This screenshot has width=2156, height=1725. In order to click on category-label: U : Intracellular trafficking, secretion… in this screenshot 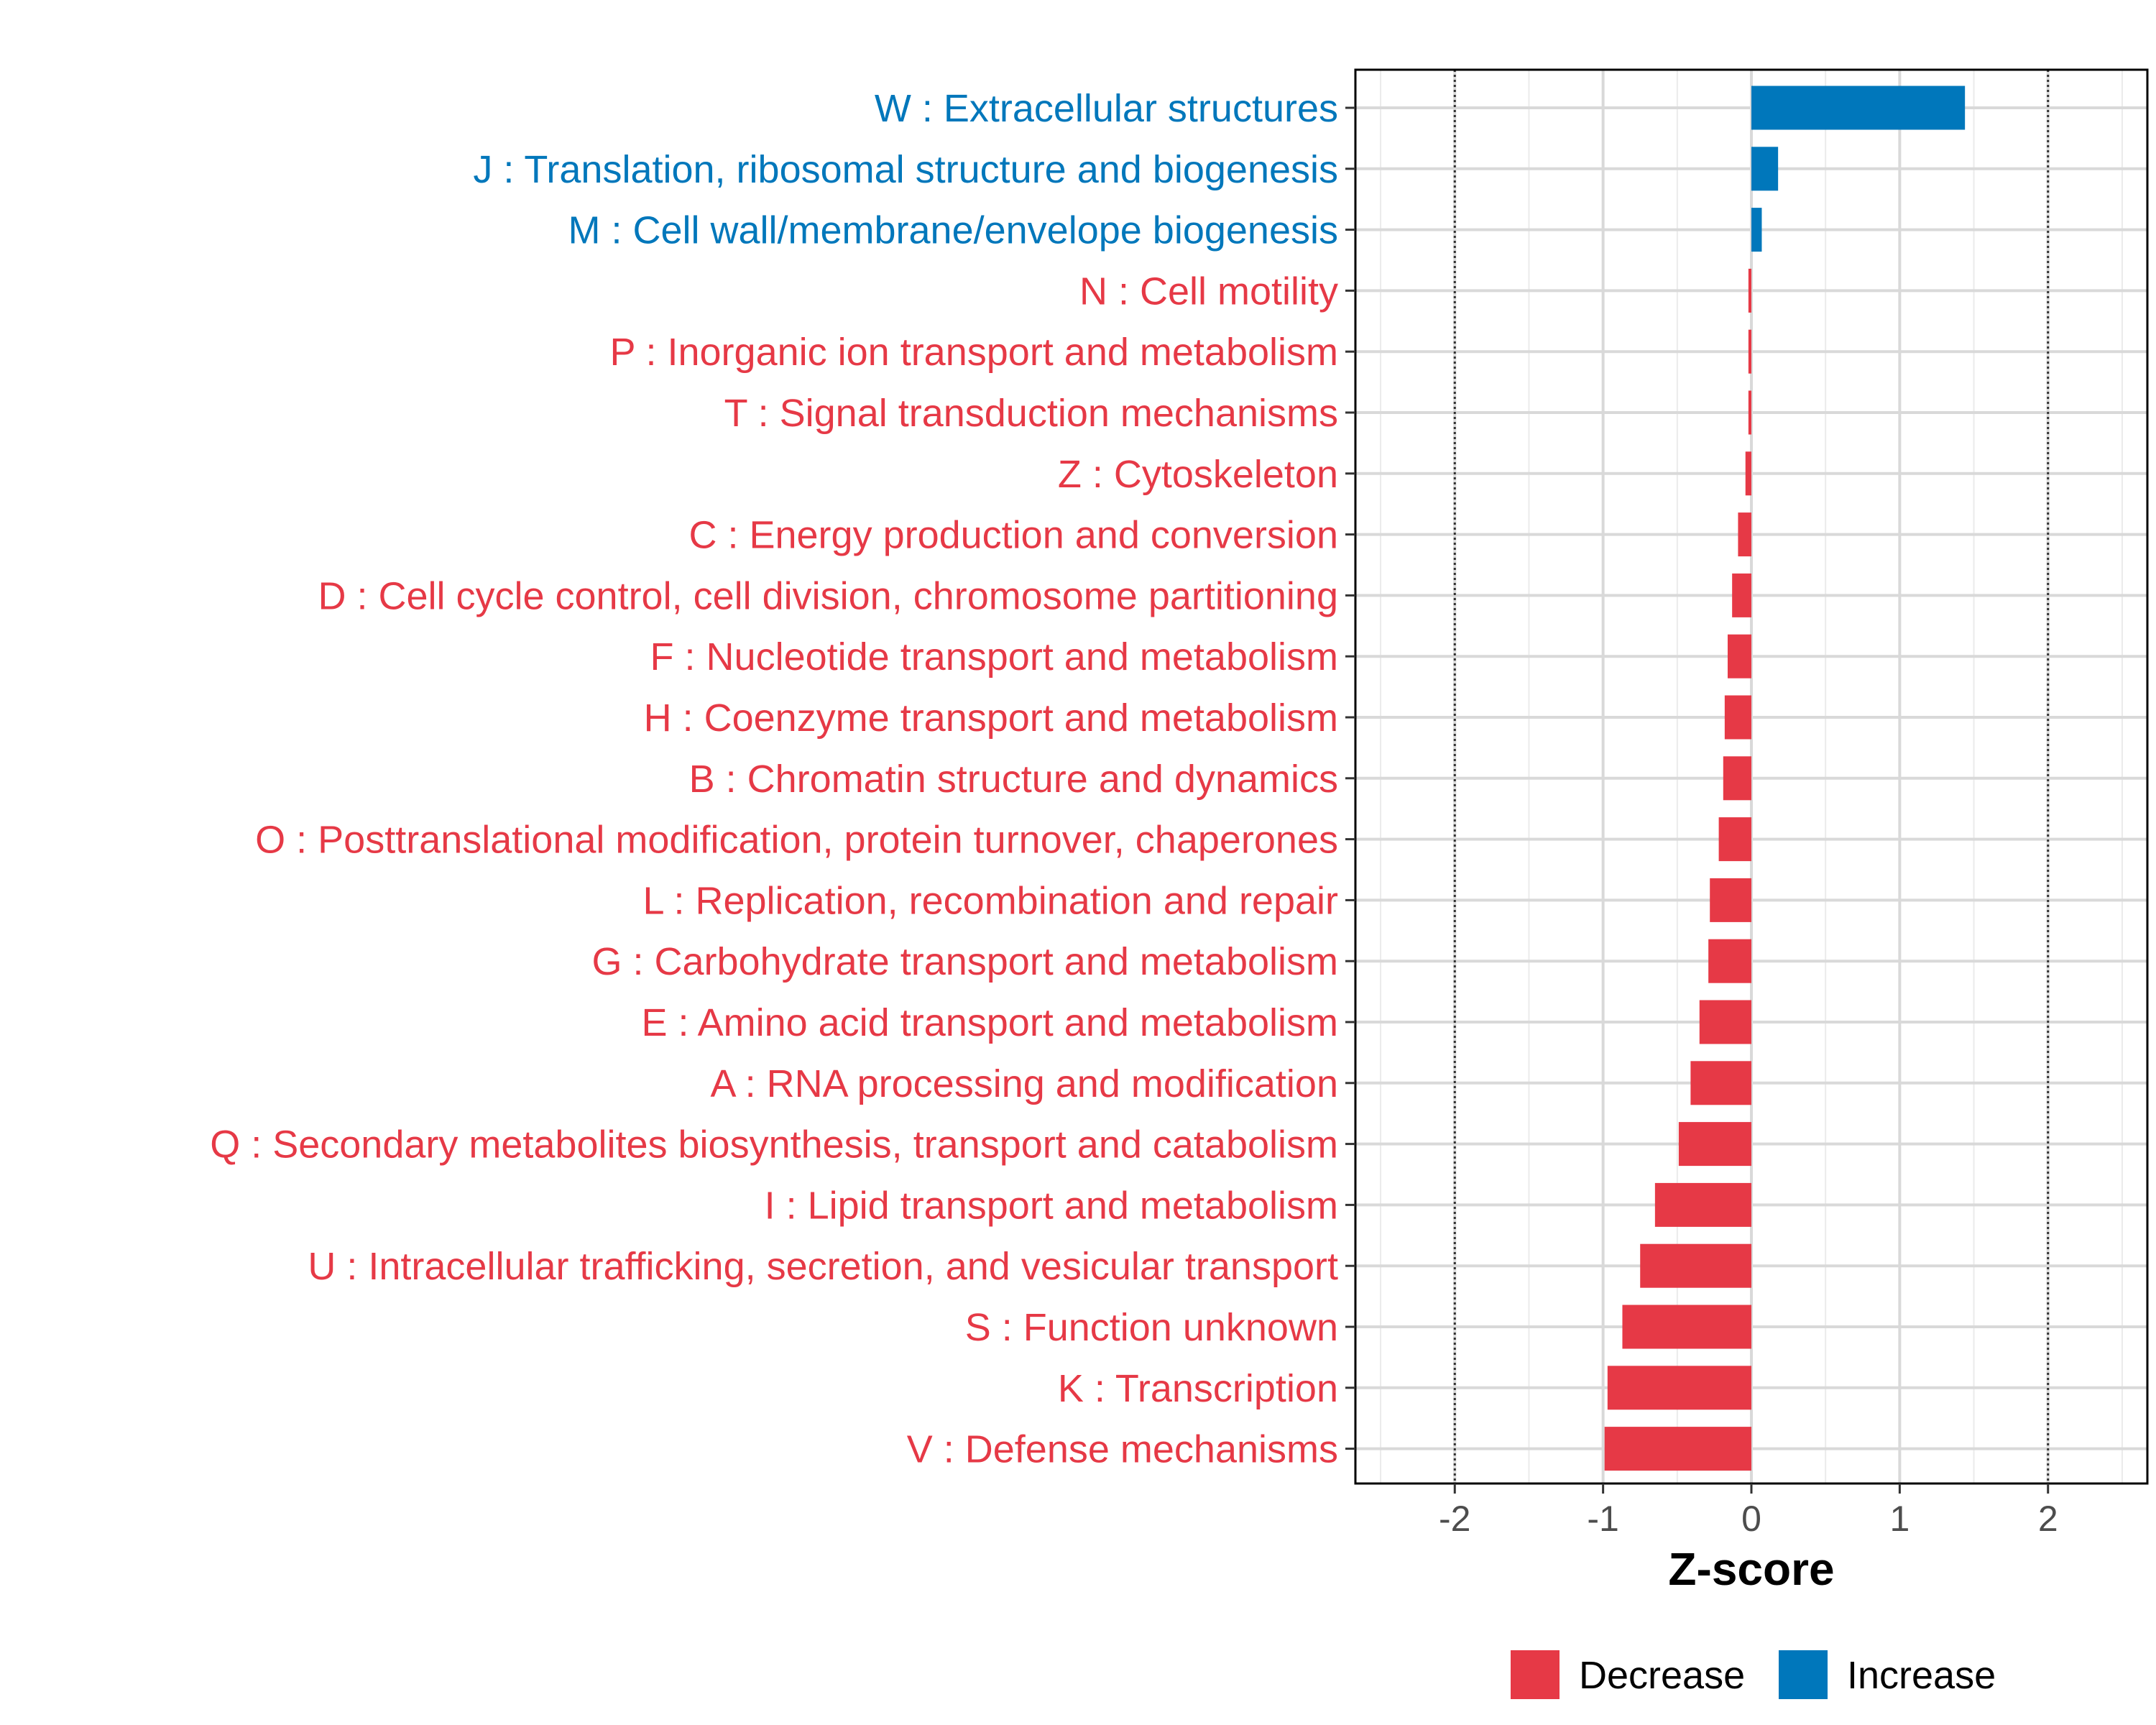, I will do `click(823, 1266)`.